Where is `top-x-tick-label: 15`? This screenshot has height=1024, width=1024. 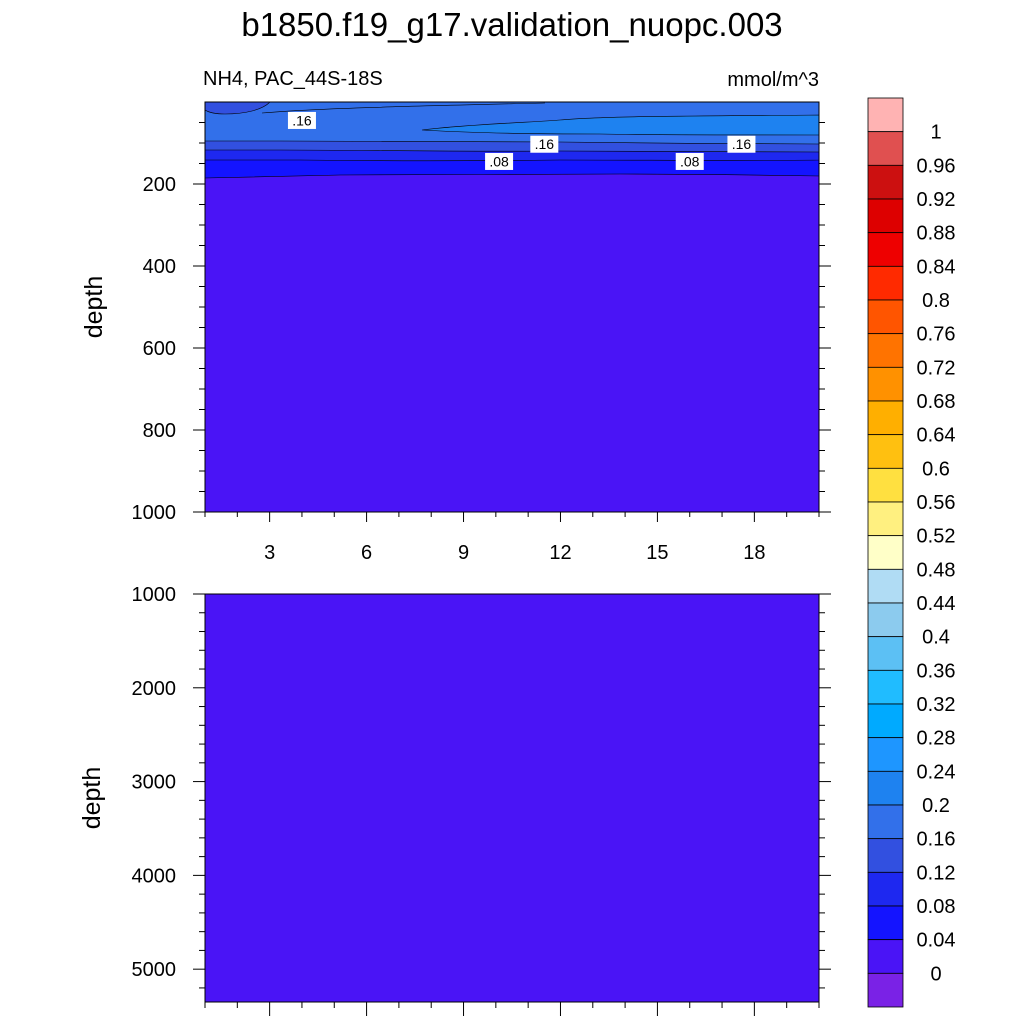 top-x-tick-label: 15 is located at coordinates (657, 553).